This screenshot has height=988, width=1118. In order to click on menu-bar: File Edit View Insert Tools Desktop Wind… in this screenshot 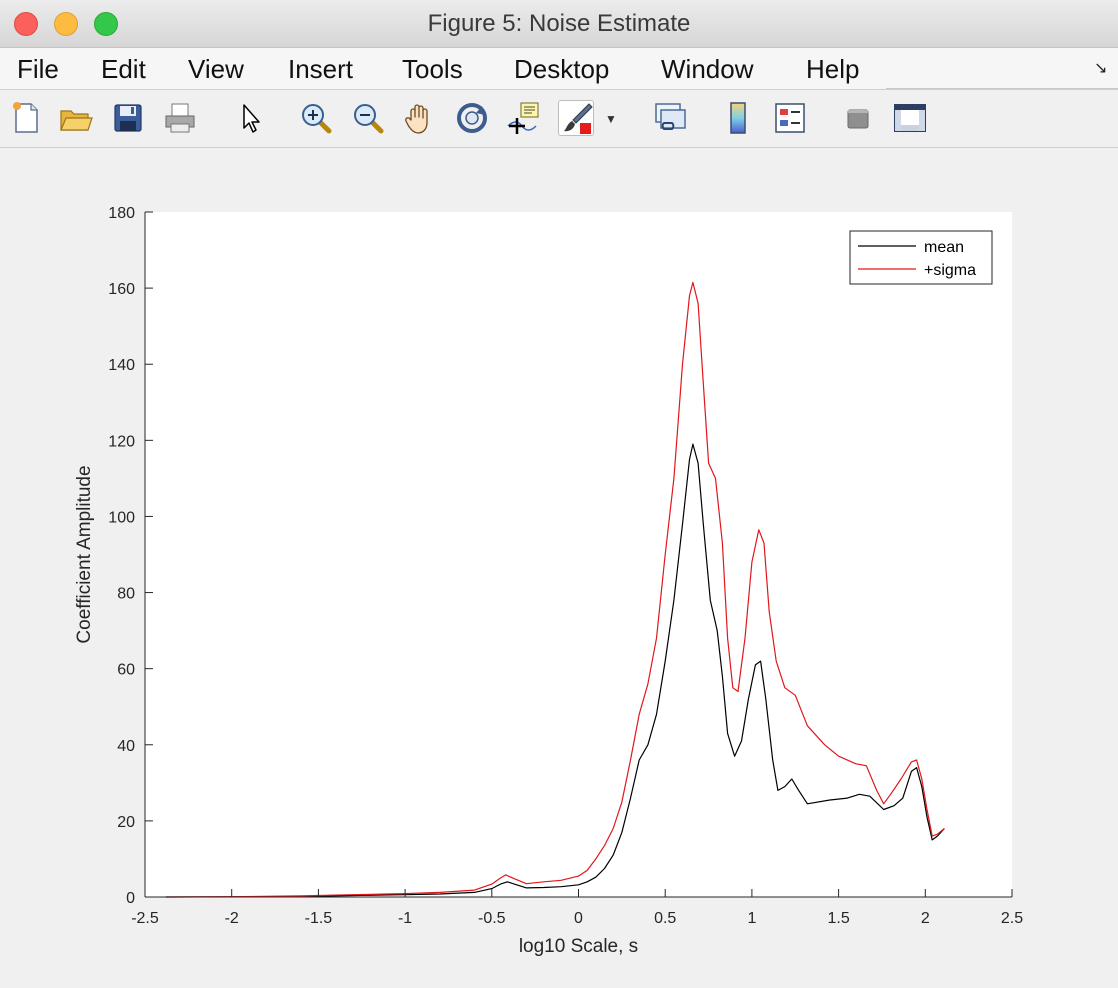, I will do `click(559, 69)`.